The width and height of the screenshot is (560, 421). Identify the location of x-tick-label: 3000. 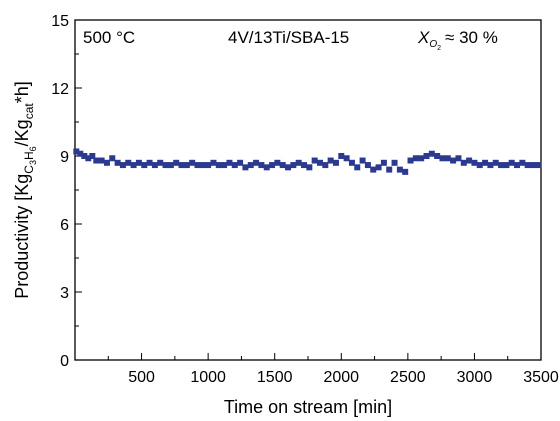
(475, 377).